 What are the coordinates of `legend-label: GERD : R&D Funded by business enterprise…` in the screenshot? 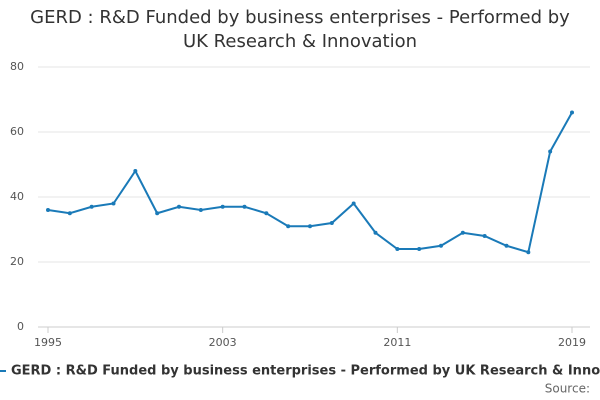 It's located at (305, 371).